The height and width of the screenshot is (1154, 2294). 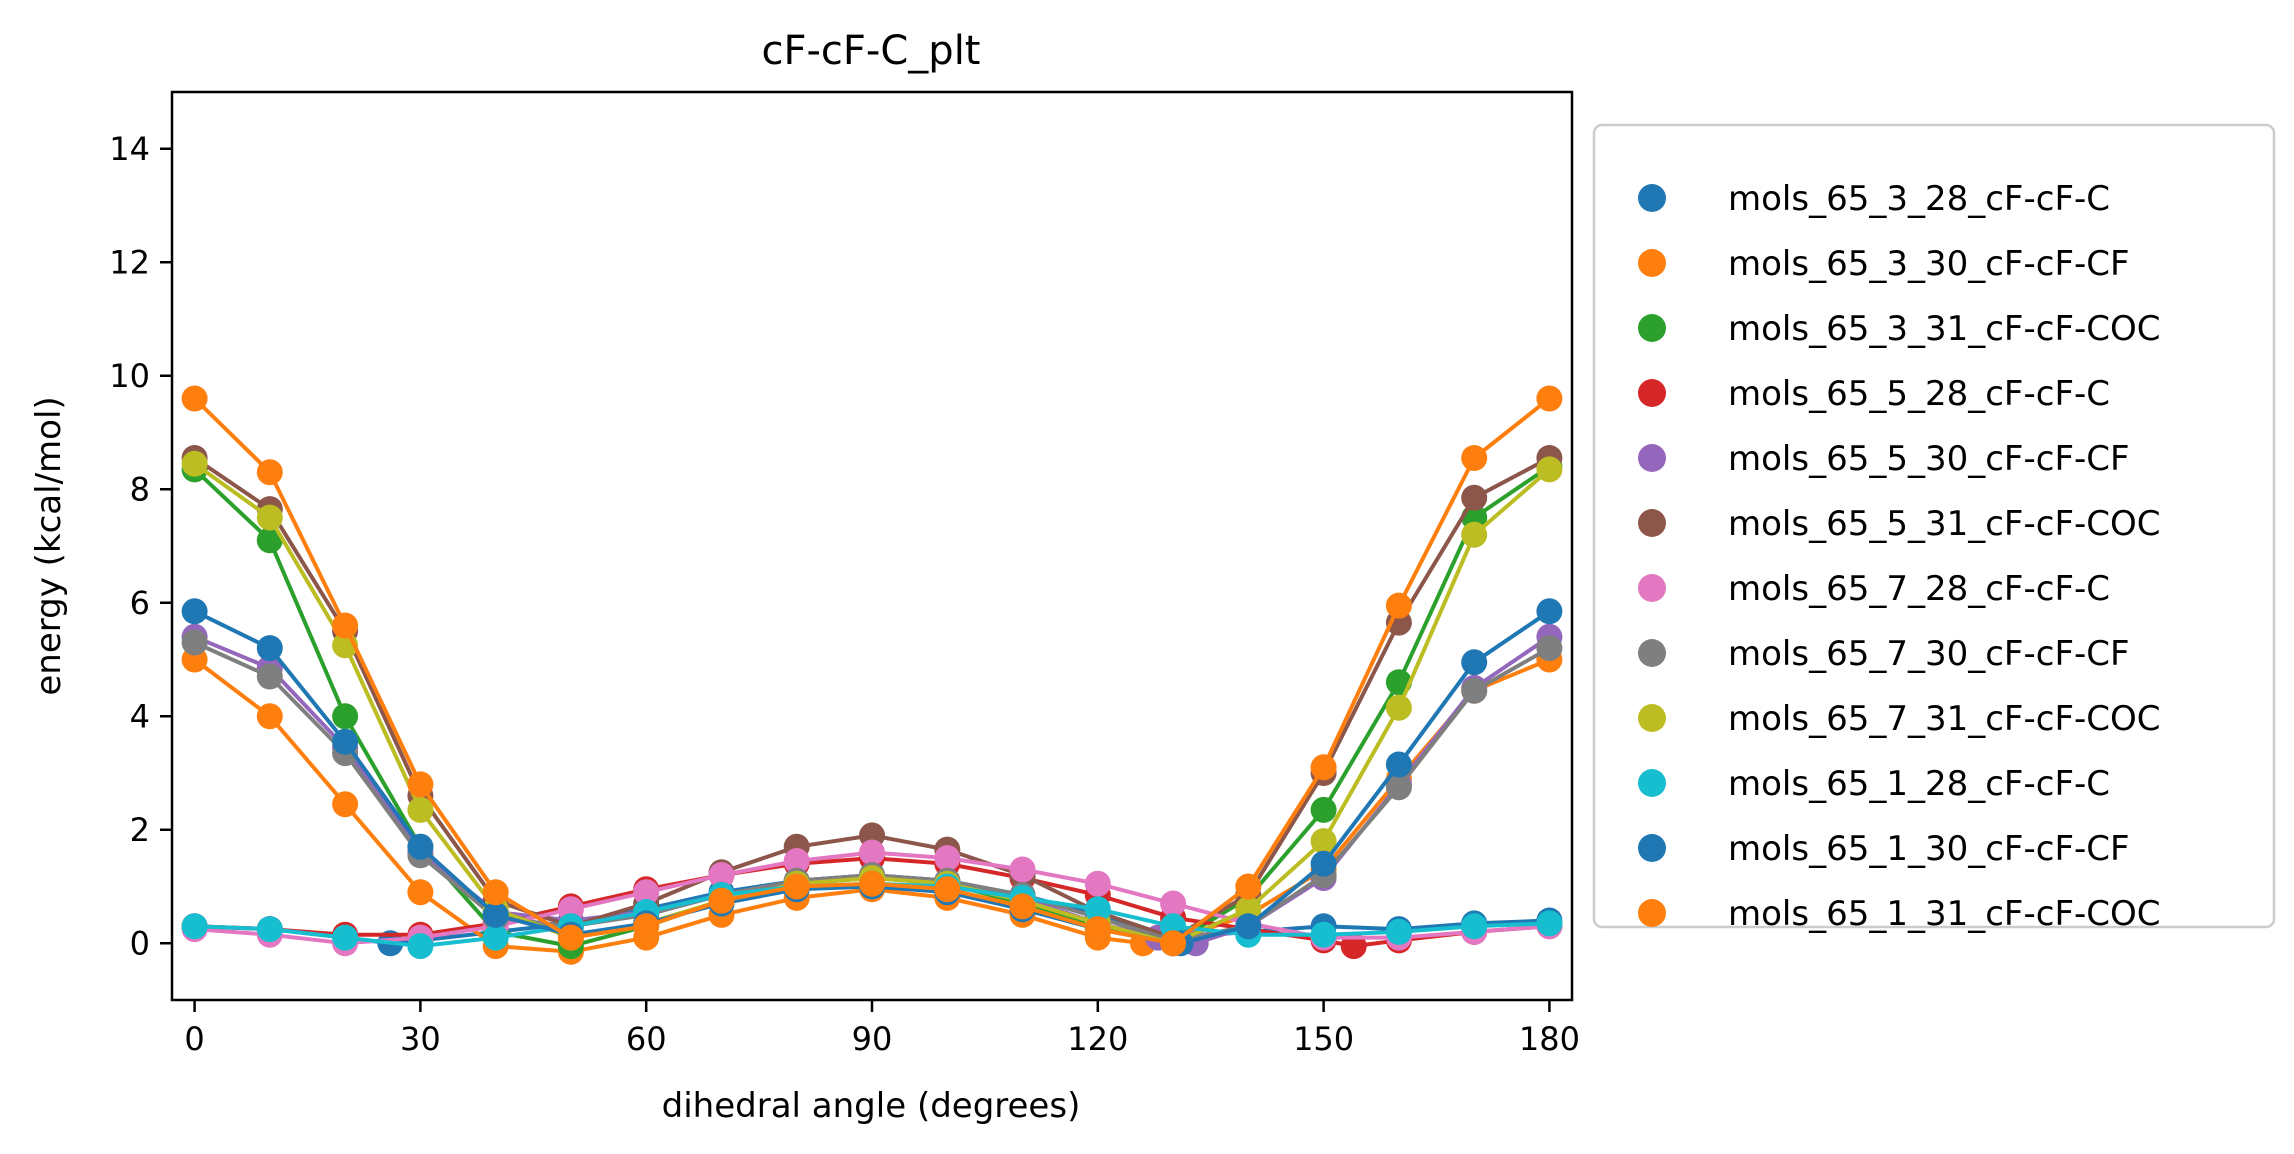 What do you see at coordinates (140, 943) in the screenshot?
I see `y-tick-label: 0` at bounding box center [140, 943].